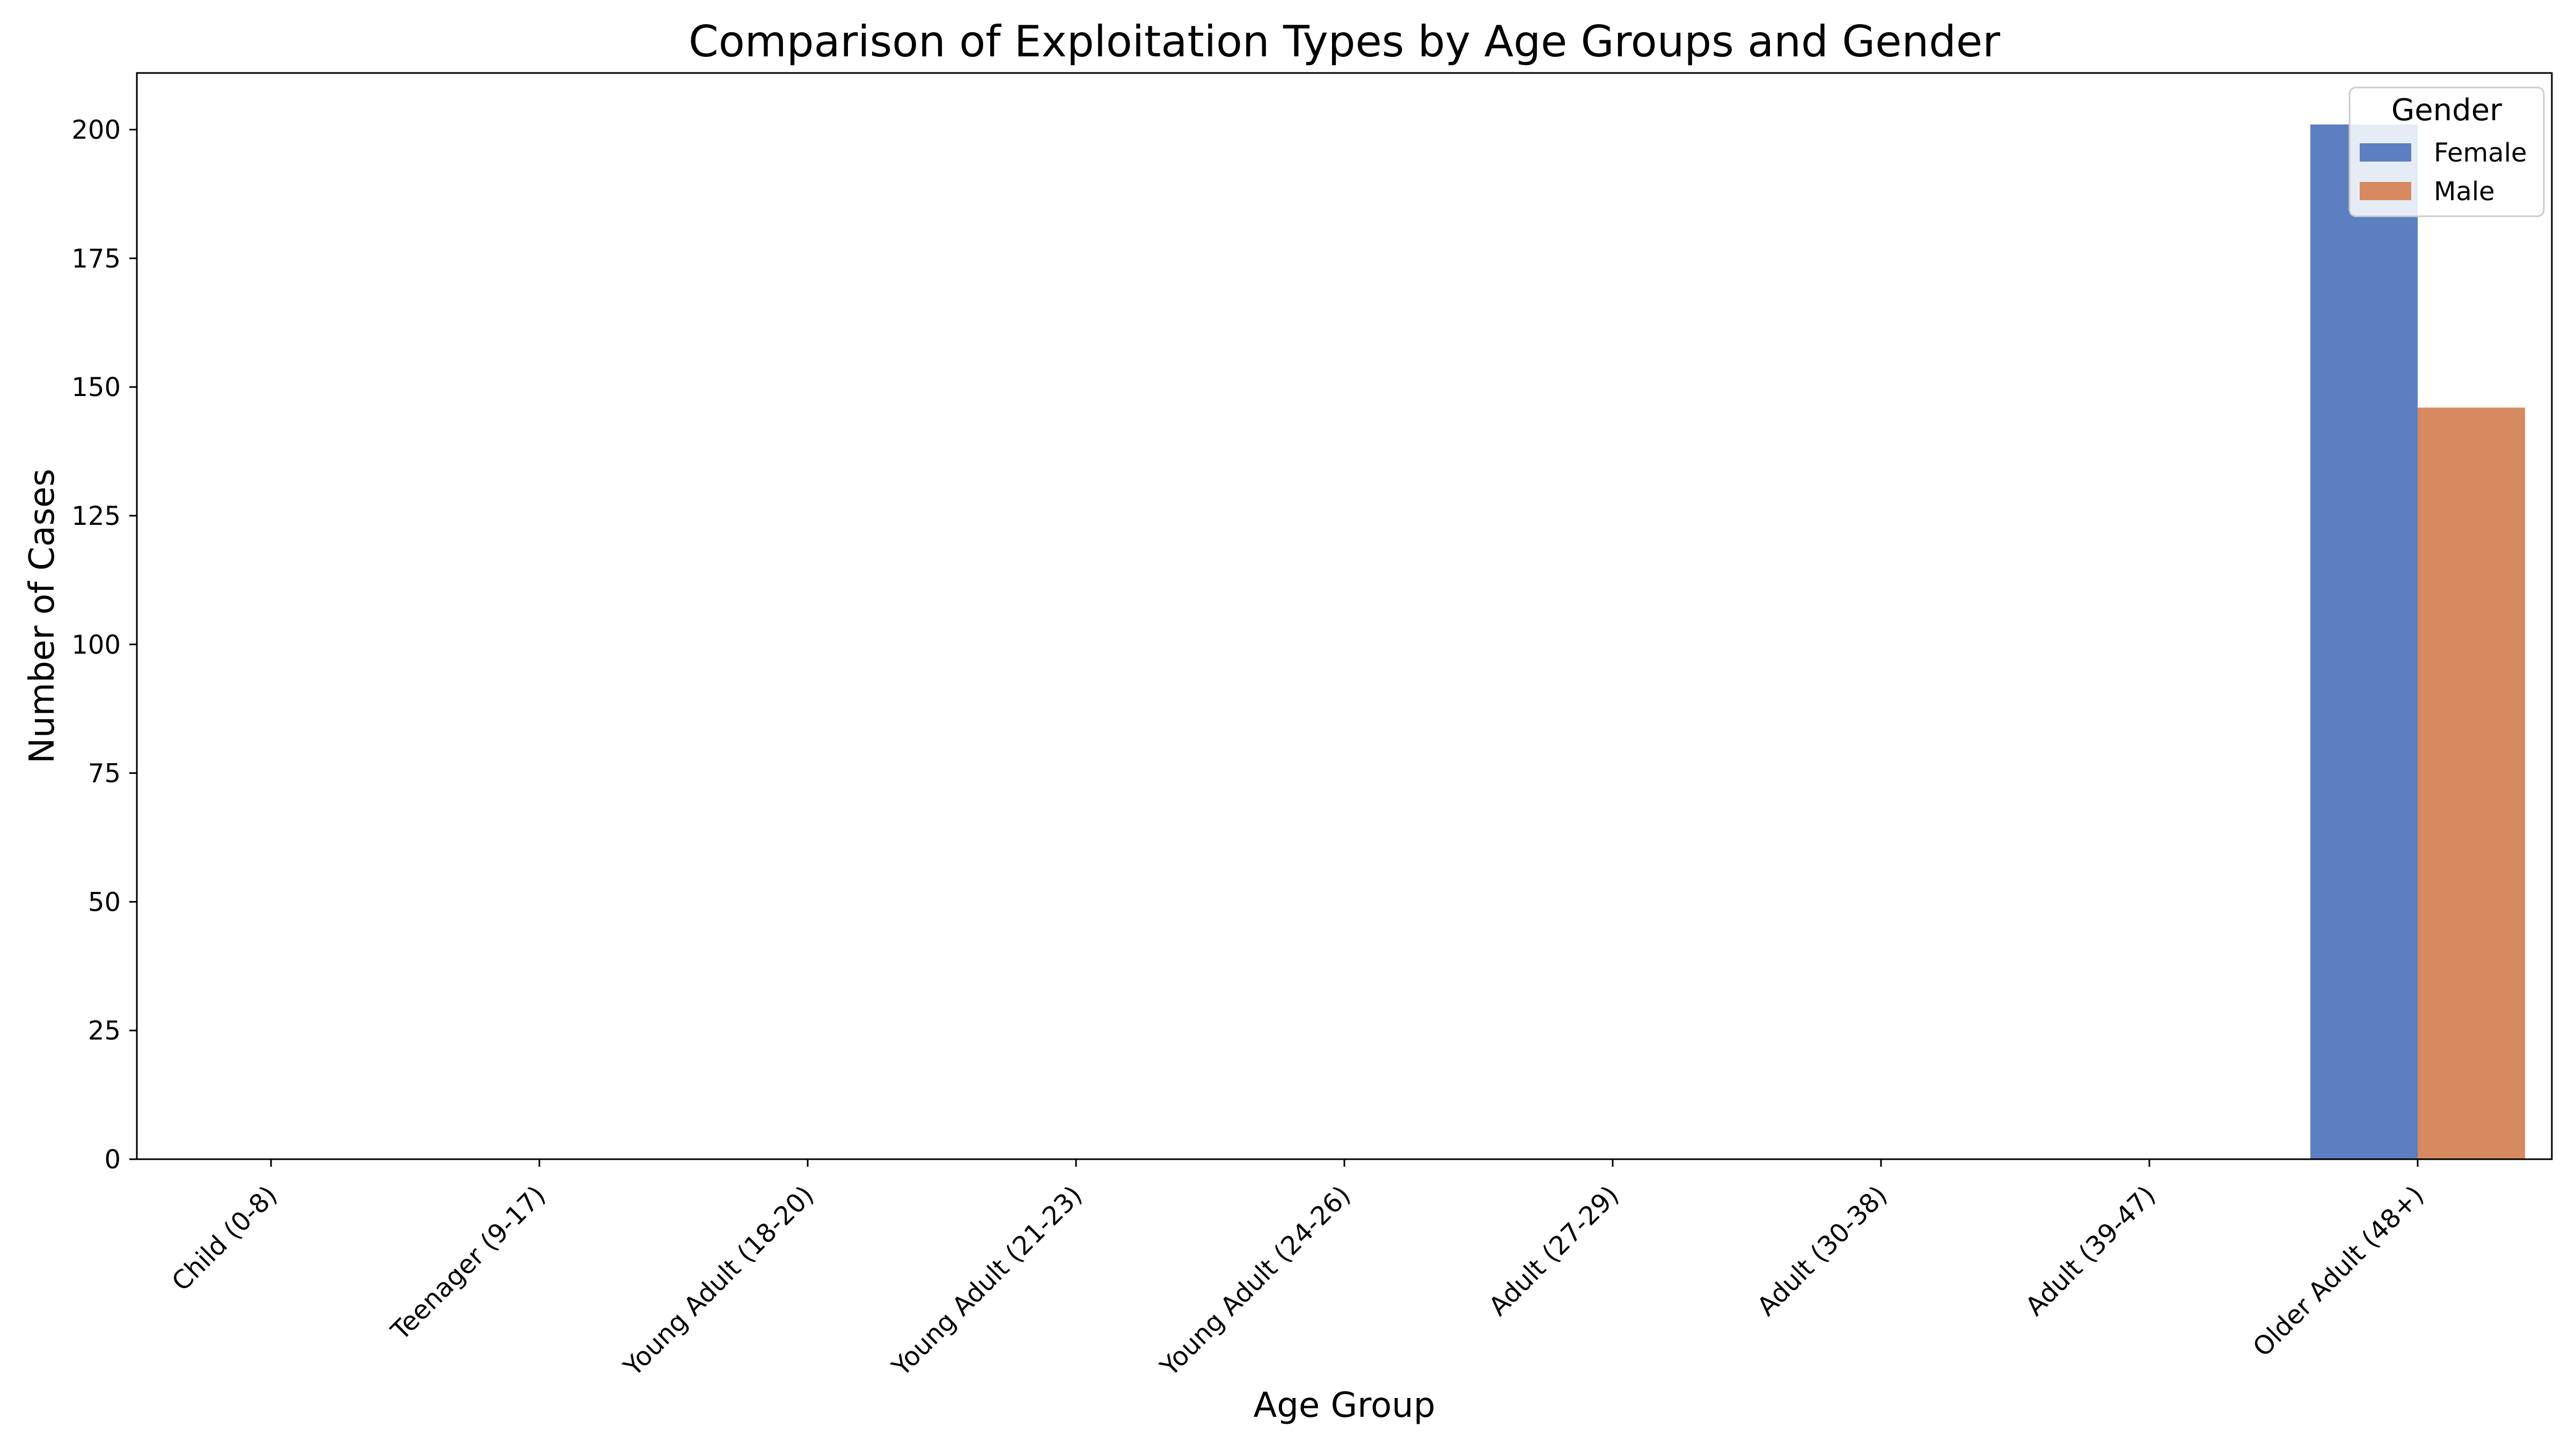  I want to click on y-tick-label: 50, so click(104, 902).